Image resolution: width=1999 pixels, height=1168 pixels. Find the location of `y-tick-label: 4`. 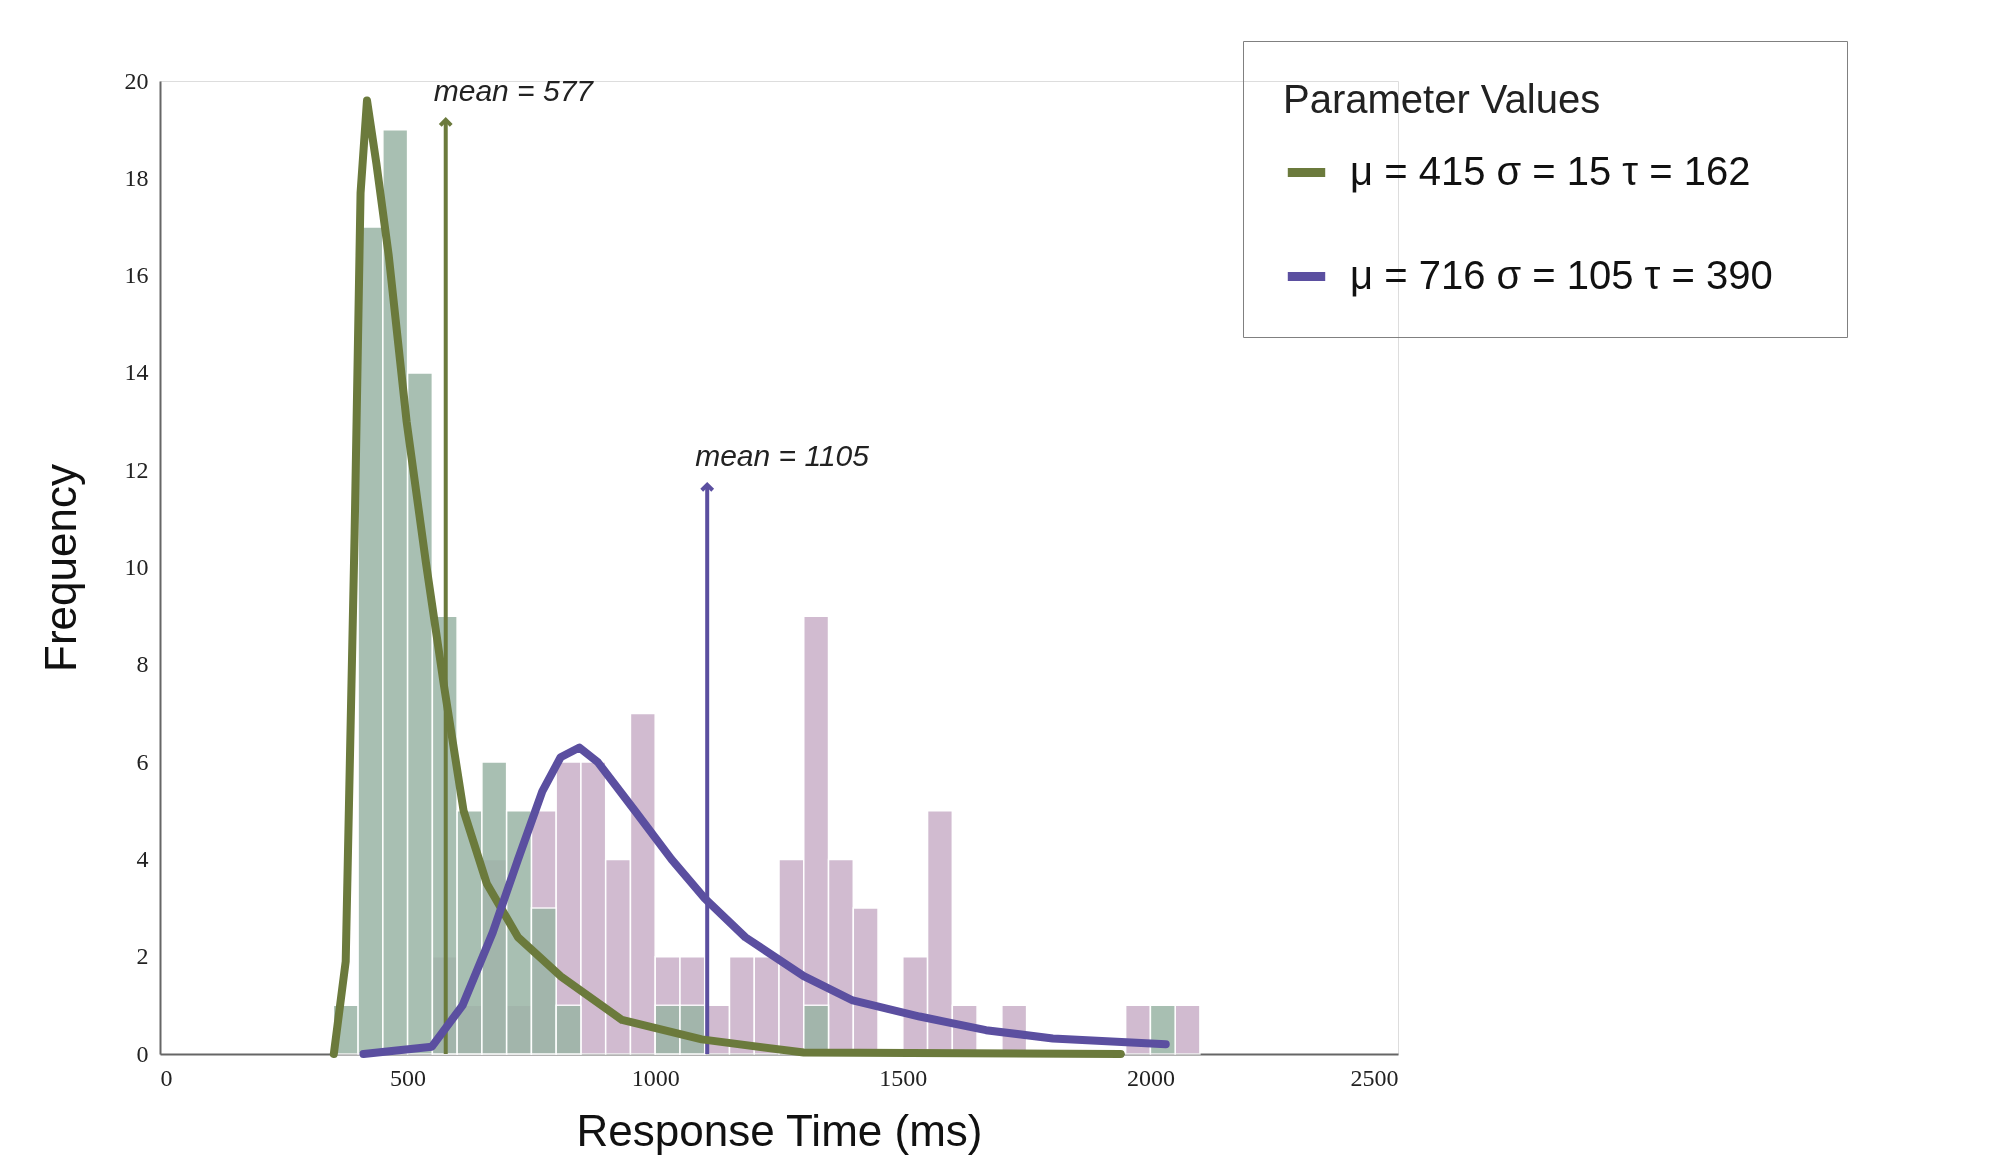

y-tick-label: 4 is located at coordinates (142, 858).